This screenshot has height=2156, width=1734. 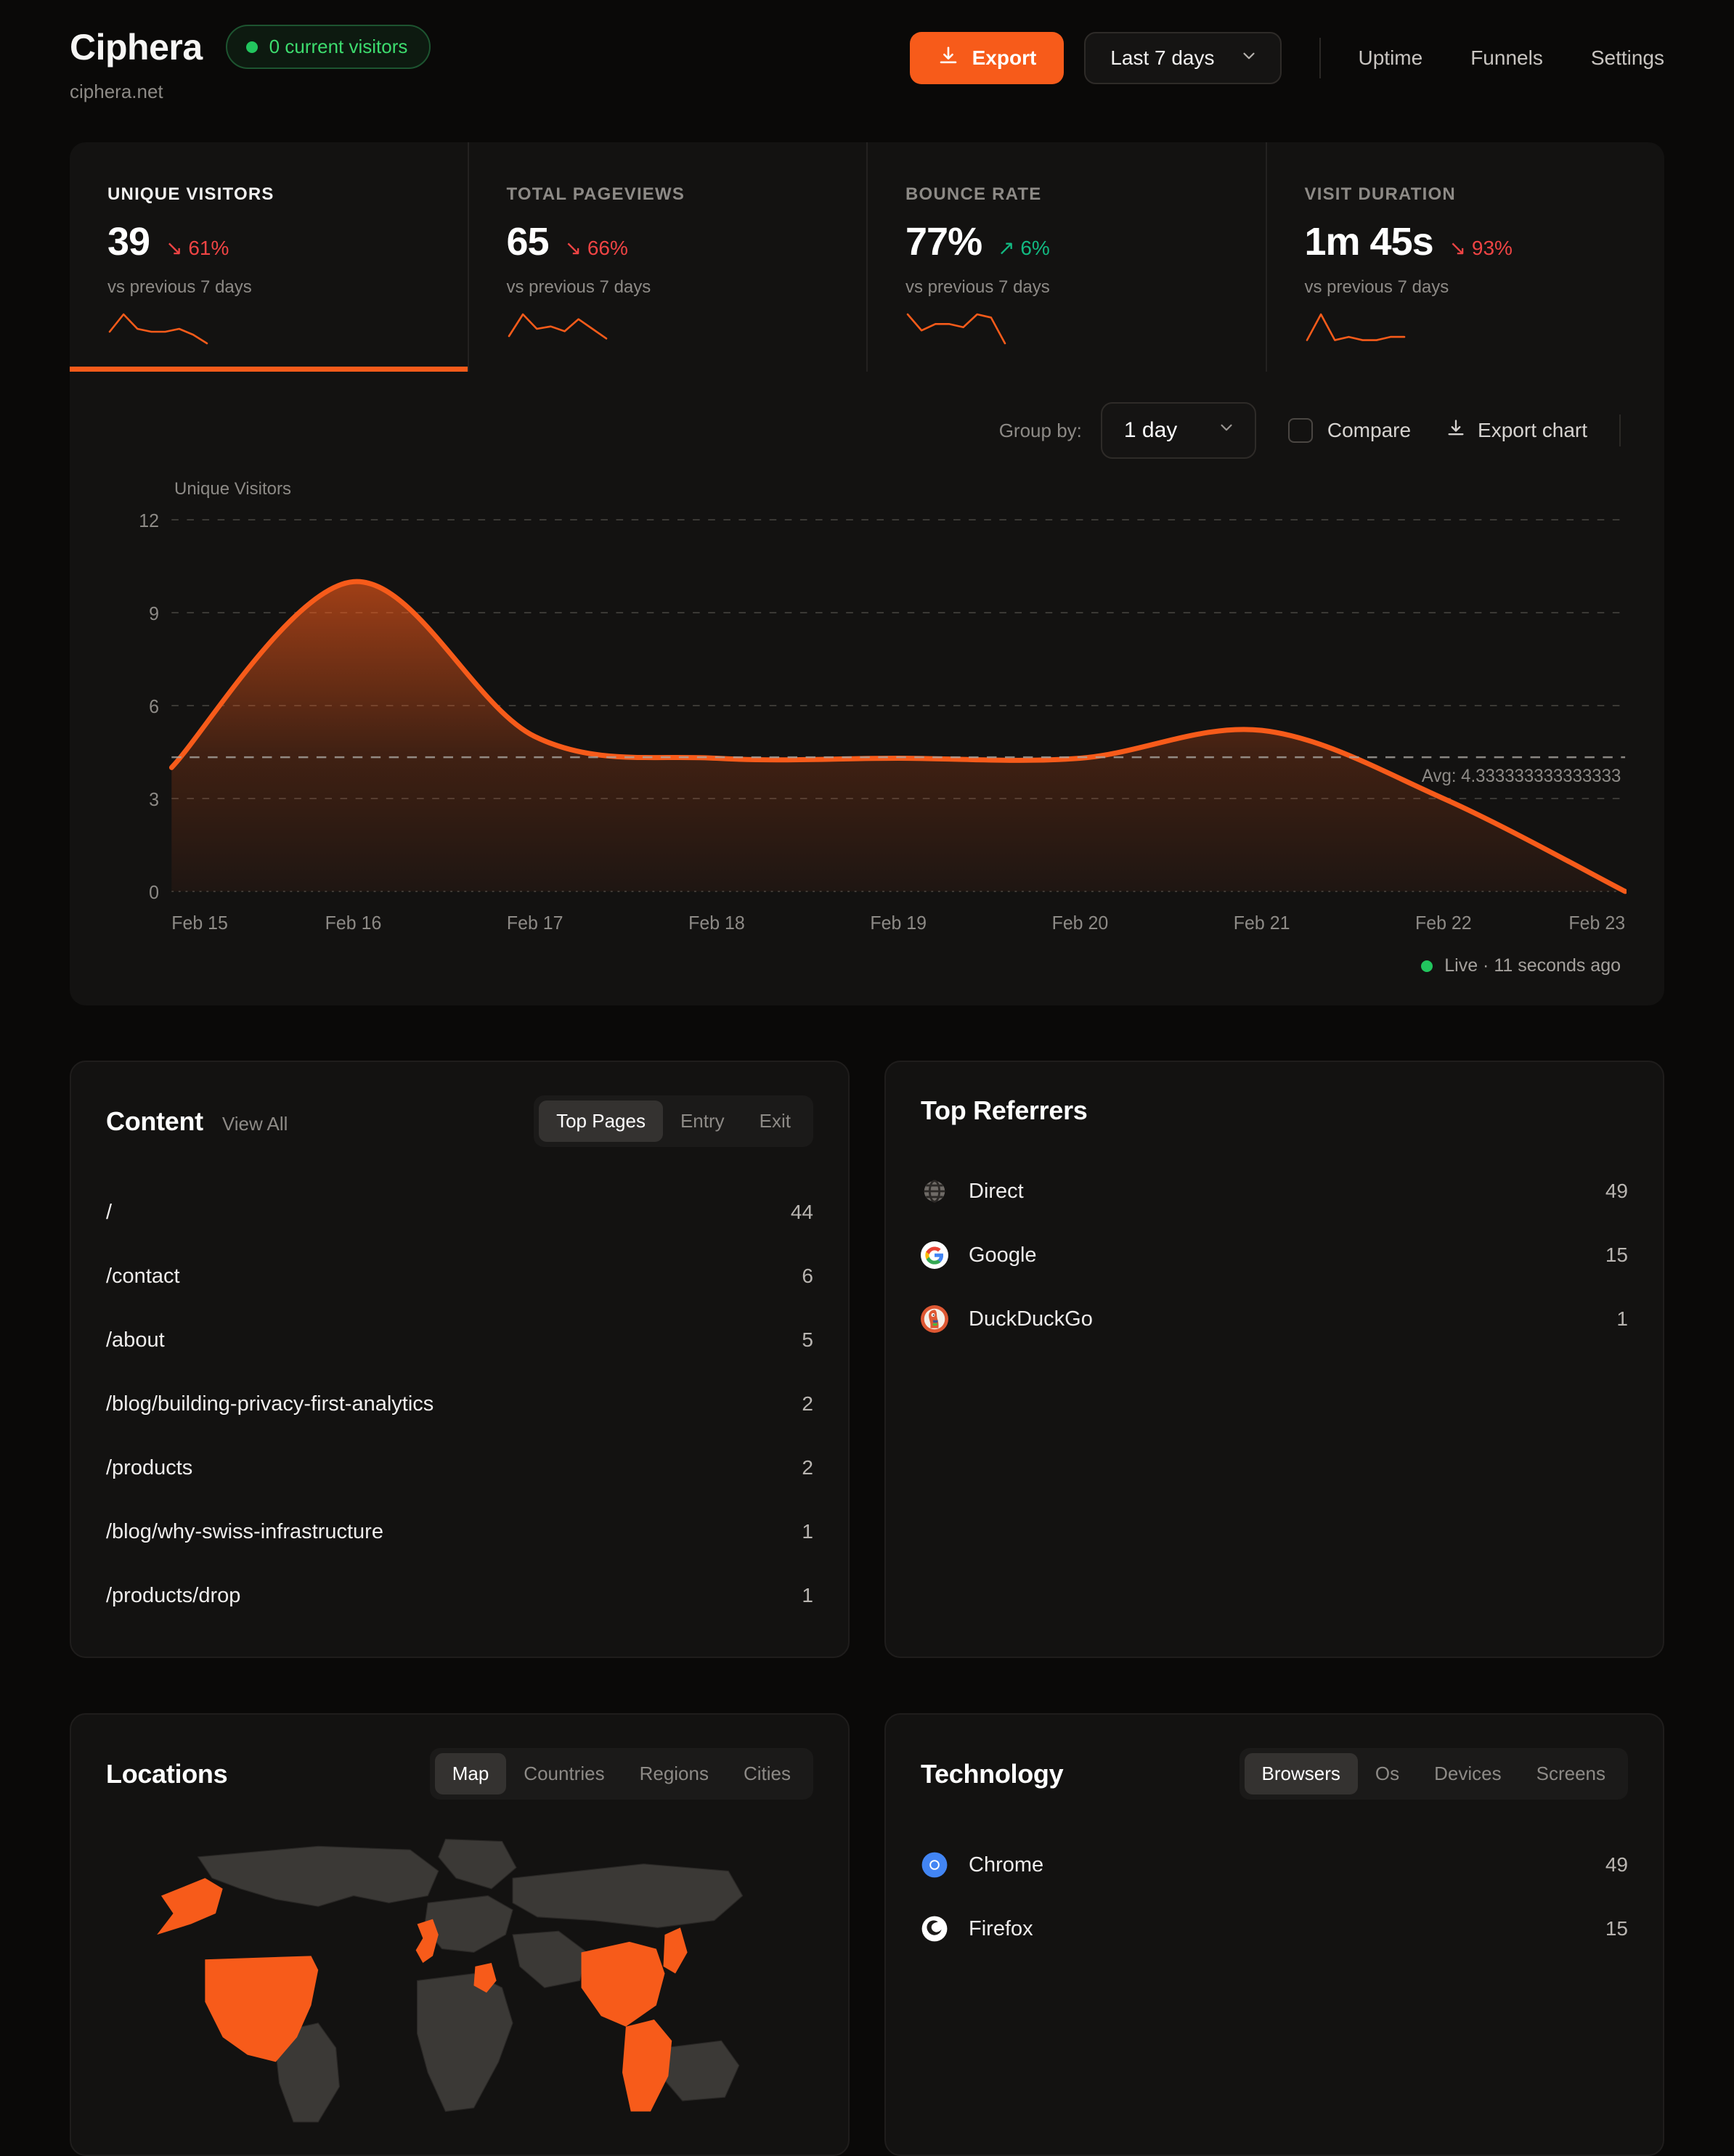 I want to click on country-europe, so click(x=485, y=1978).